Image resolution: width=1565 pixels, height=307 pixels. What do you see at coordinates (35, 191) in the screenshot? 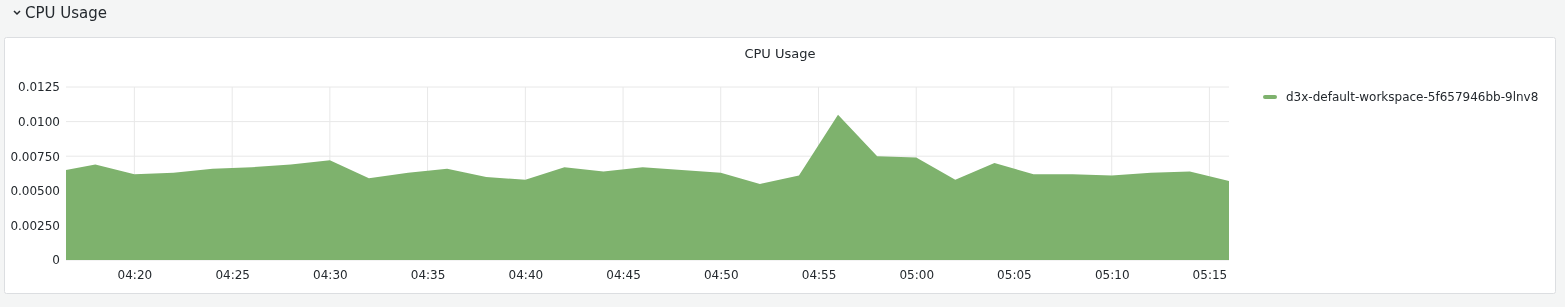
I see `y-tick-label: 0.00500` at bounding box center [35, 191].